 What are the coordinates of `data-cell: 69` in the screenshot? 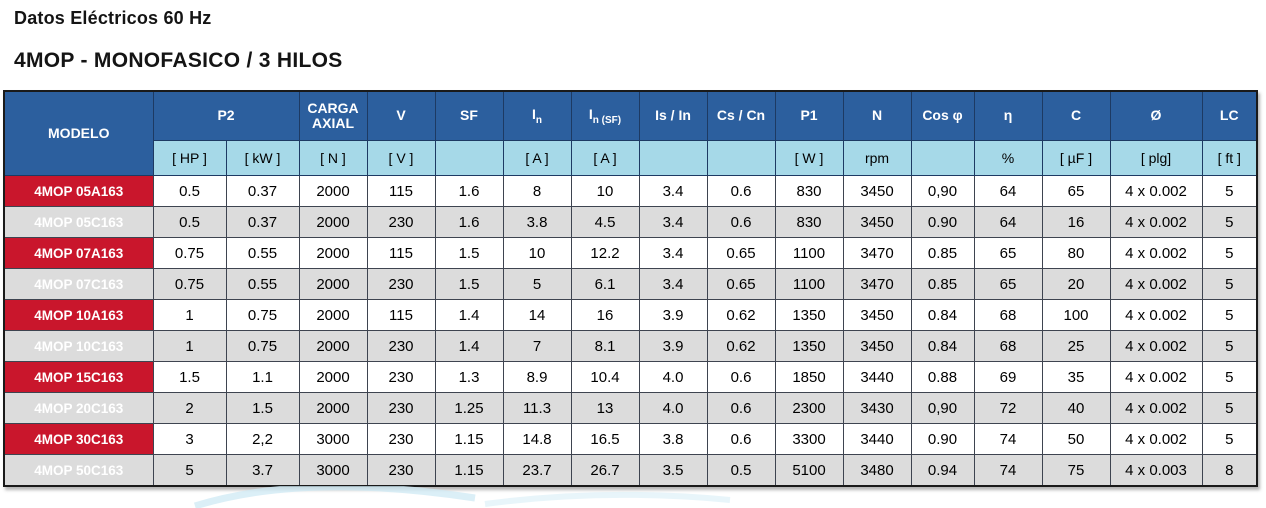 It's located at (1008, 377).